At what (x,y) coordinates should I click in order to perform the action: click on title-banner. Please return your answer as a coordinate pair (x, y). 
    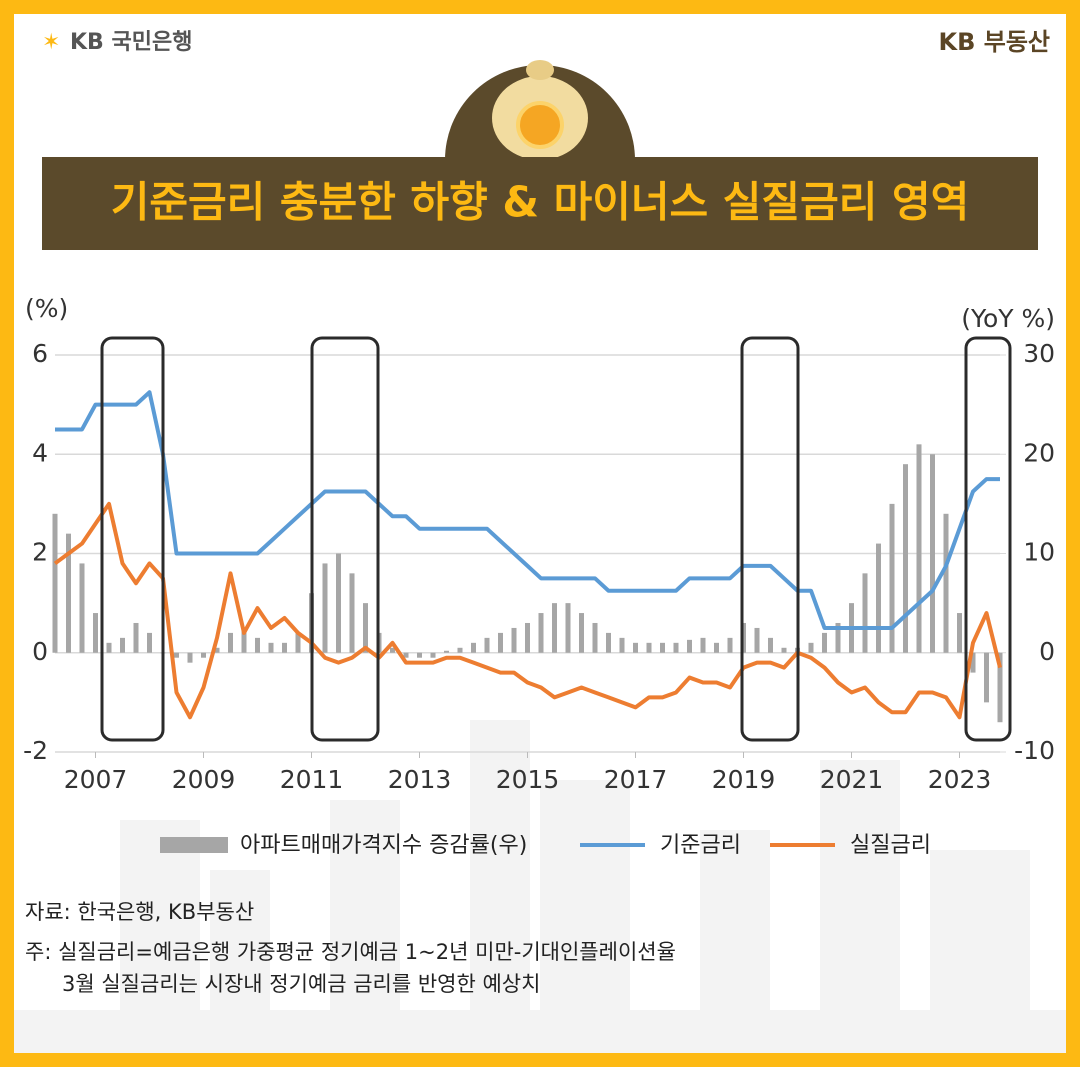
    Looking at the image, I should click on (540, 203).